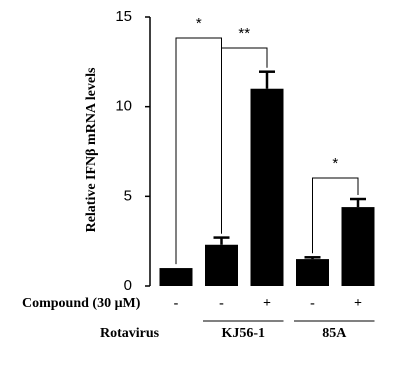 The height and width of the screenshot is (365, 402). What do you see at coordinates (91, 149) in the screenshot?
I see `y-axis-label: Relative IFNβ mRNA levels` at bounding box center [91, 149].